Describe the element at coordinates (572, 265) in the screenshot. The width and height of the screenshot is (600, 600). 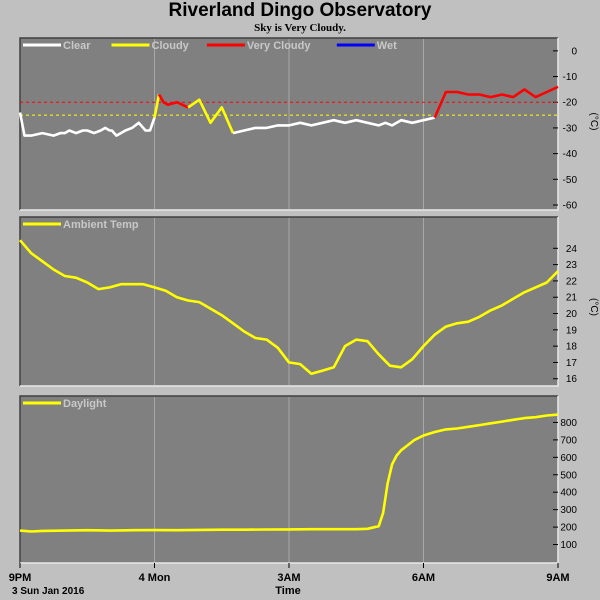
I see `y-tick-label: 23` at that location.